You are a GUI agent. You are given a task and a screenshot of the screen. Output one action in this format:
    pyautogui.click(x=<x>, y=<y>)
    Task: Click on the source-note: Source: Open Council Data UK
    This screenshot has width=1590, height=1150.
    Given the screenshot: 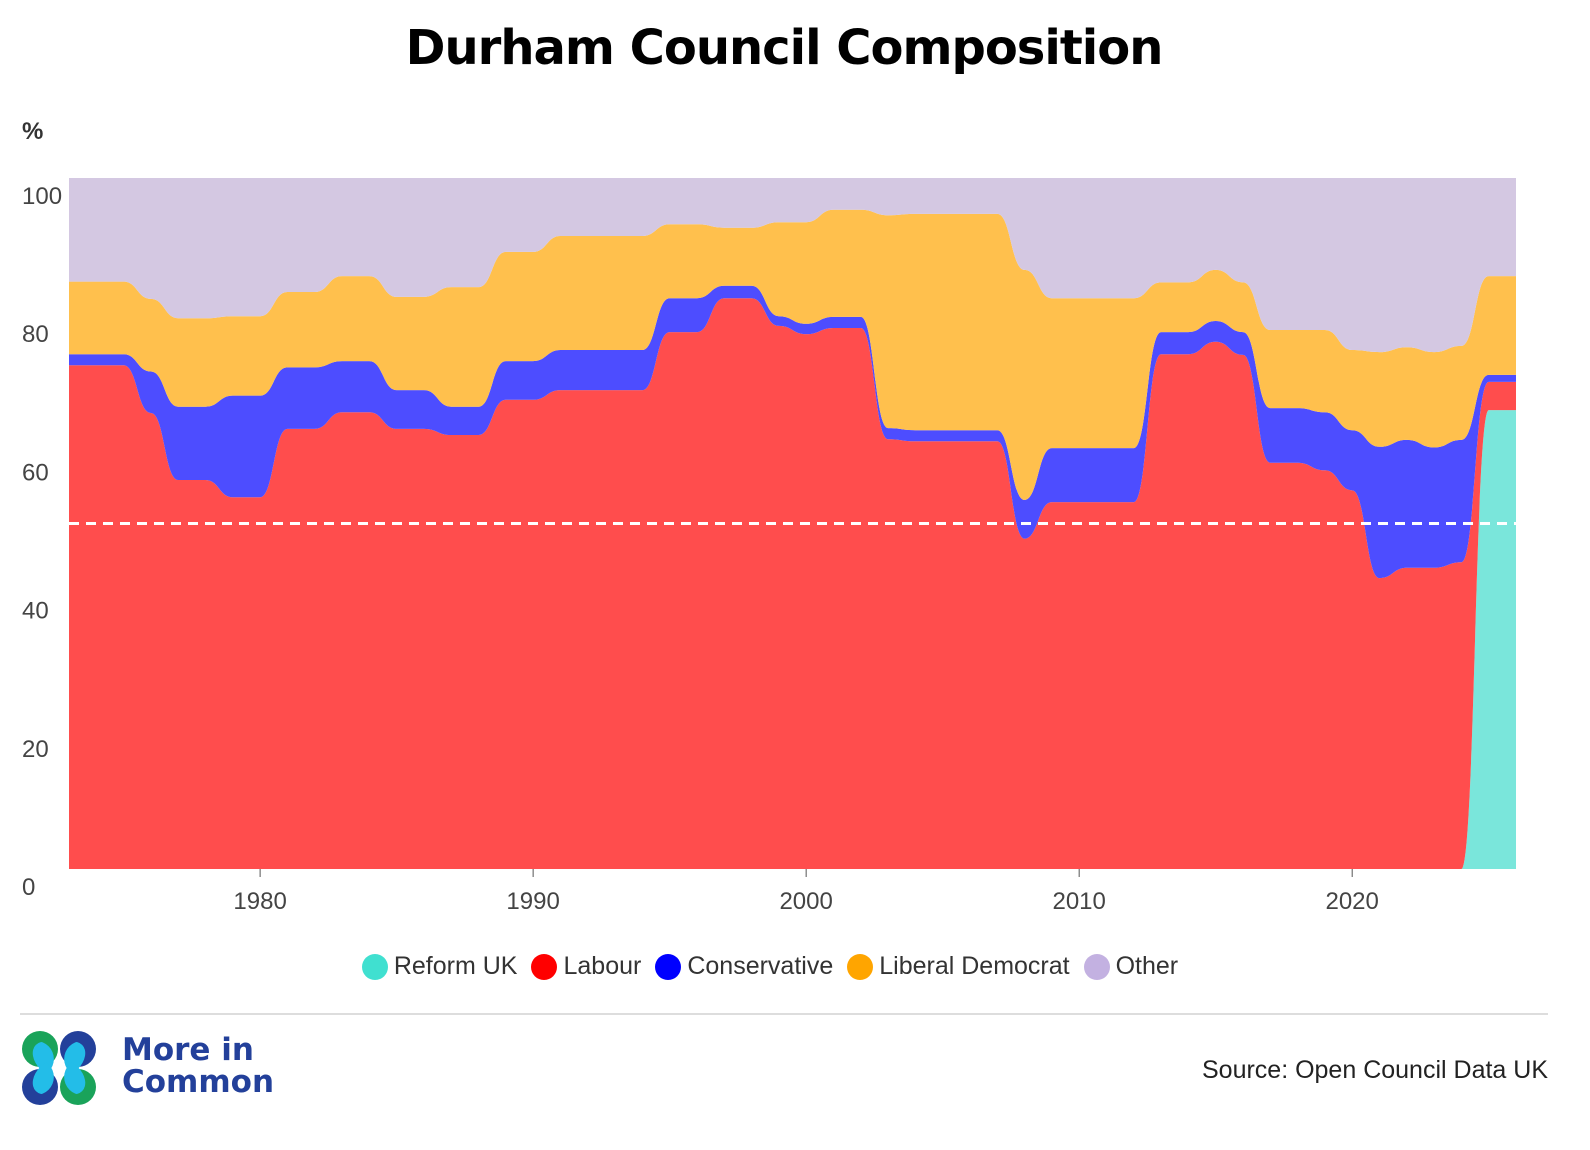 What is the action you would take?
    pyautogui.click(x=1374, y=1070)
    